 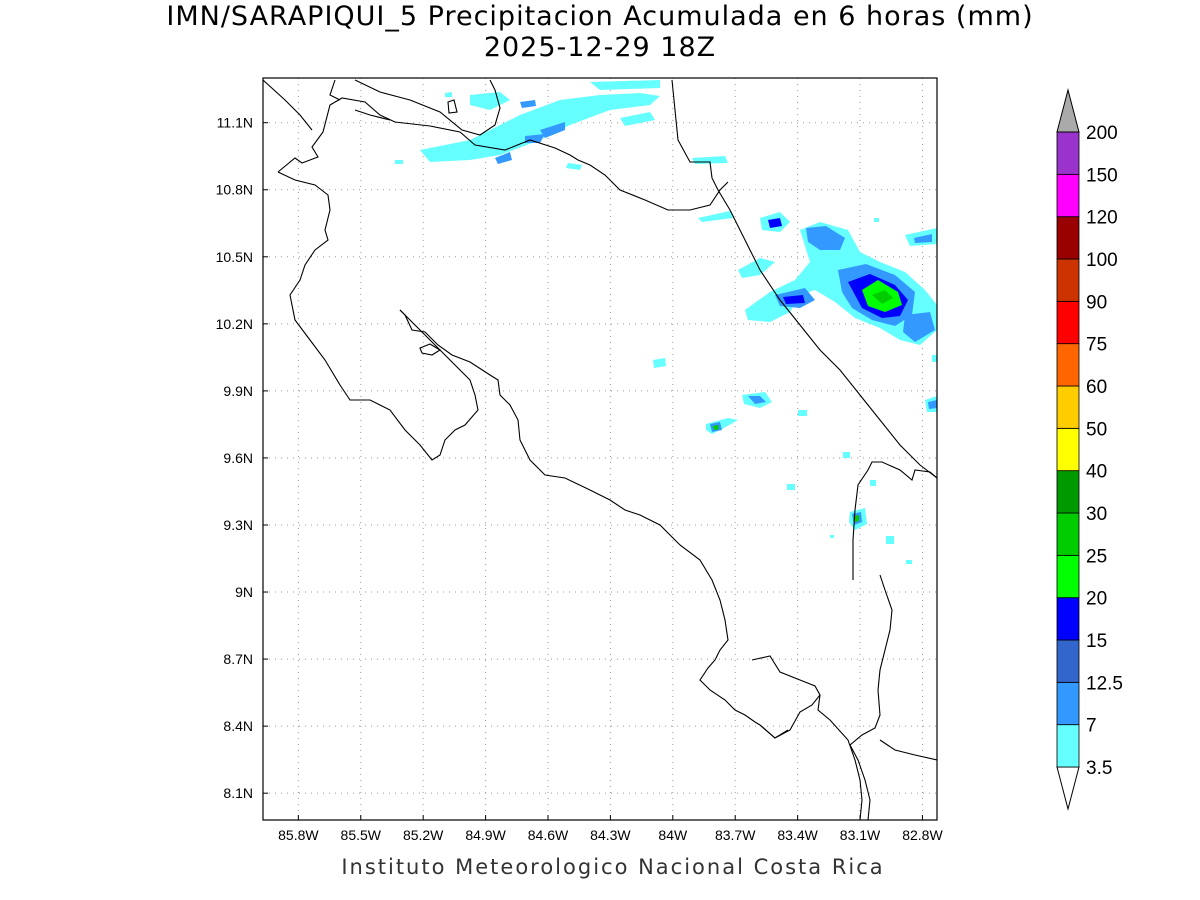 What do you see at coordinates (238, 659) in the screenshot?
I see `lat-tick-label: 8.7N` at bounding box center [238, 659].